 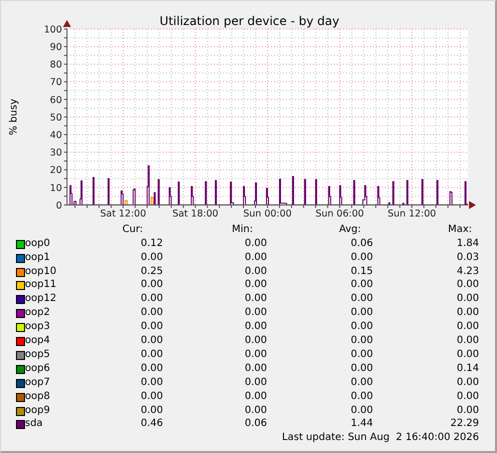 I want to click on x-tick-label: Sun 12:00, so click(x=412, y=214).